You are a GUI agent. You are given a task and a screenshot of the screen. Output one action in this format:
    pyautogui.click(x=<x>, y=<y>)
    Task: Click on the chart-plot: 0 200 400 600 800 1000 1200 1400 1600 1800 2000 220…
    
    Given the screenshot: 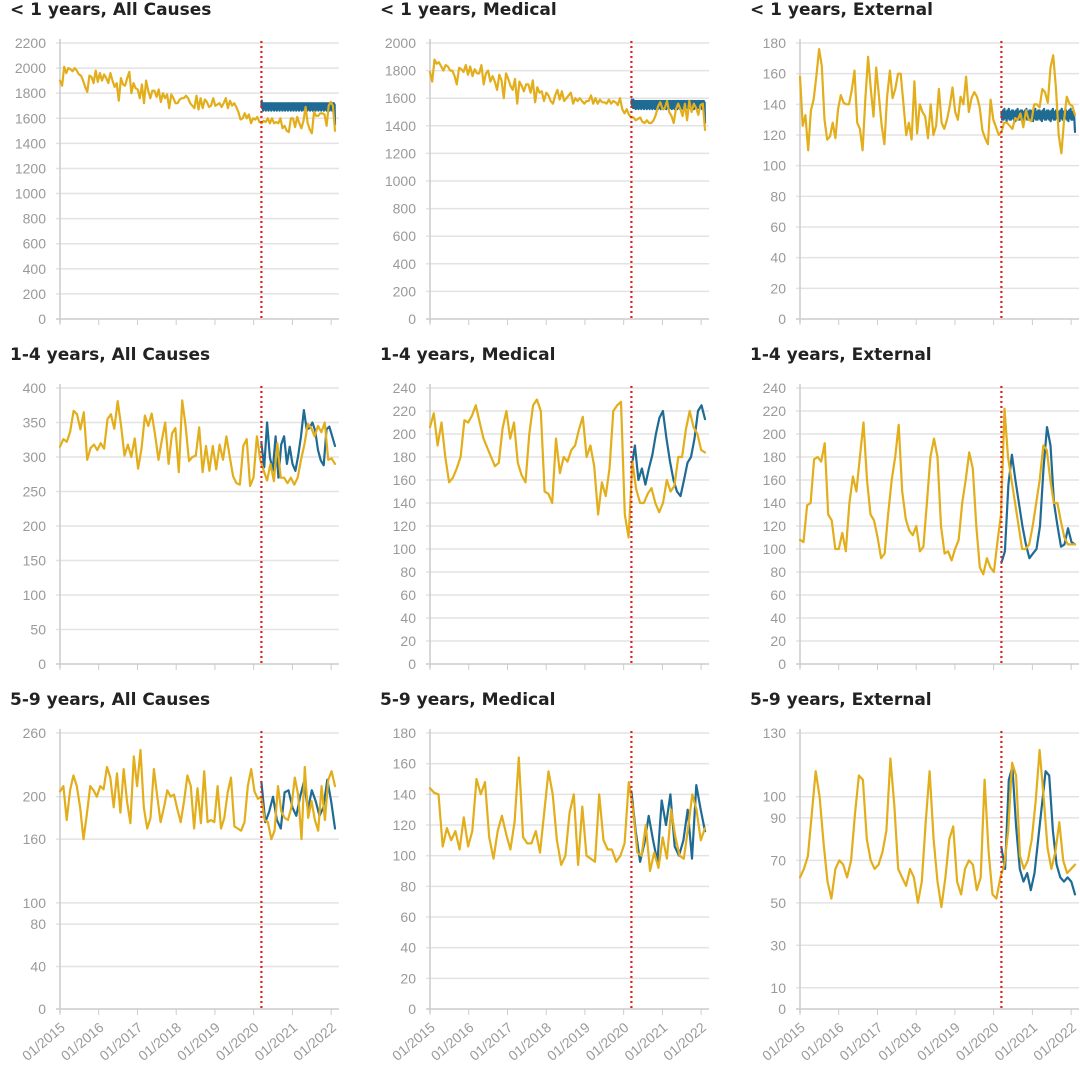 What is the action you would take?
    pyautogui.click(x=177, y=181)
    